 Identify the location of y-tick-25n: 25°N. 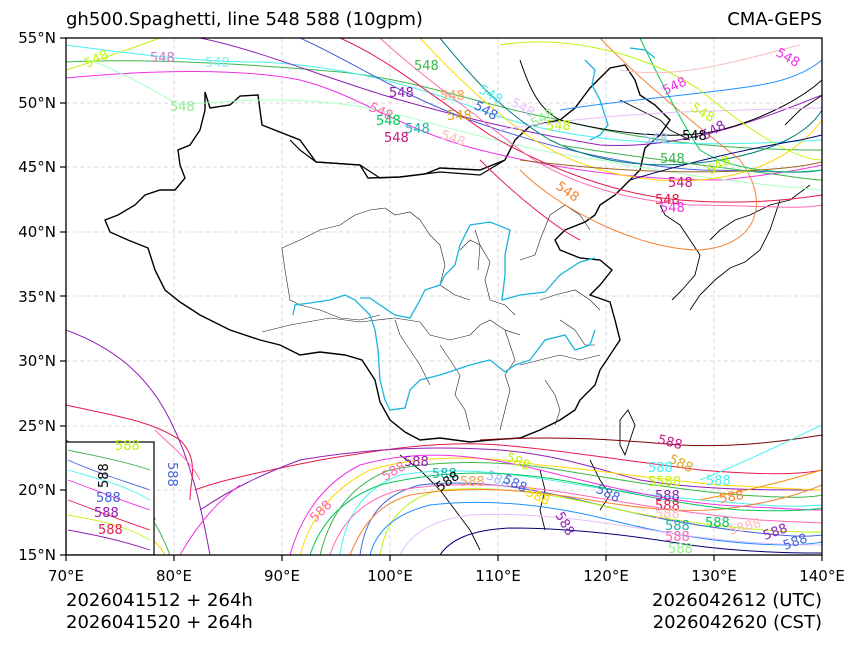
(37, 426).